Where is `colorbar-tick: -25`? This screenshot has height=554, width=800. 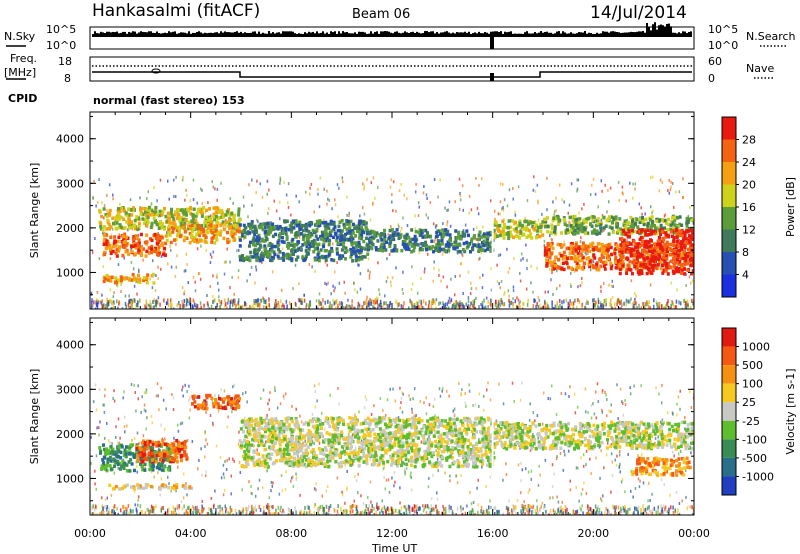
colorbar-tick: -25 is located at coordinates (751, 421).